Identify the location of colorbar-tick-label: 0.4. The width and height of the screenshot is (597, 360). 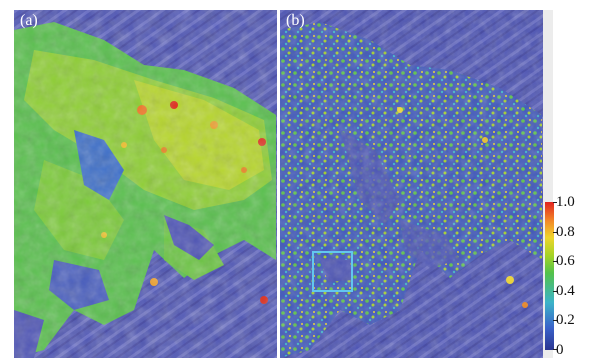
(565, 291).